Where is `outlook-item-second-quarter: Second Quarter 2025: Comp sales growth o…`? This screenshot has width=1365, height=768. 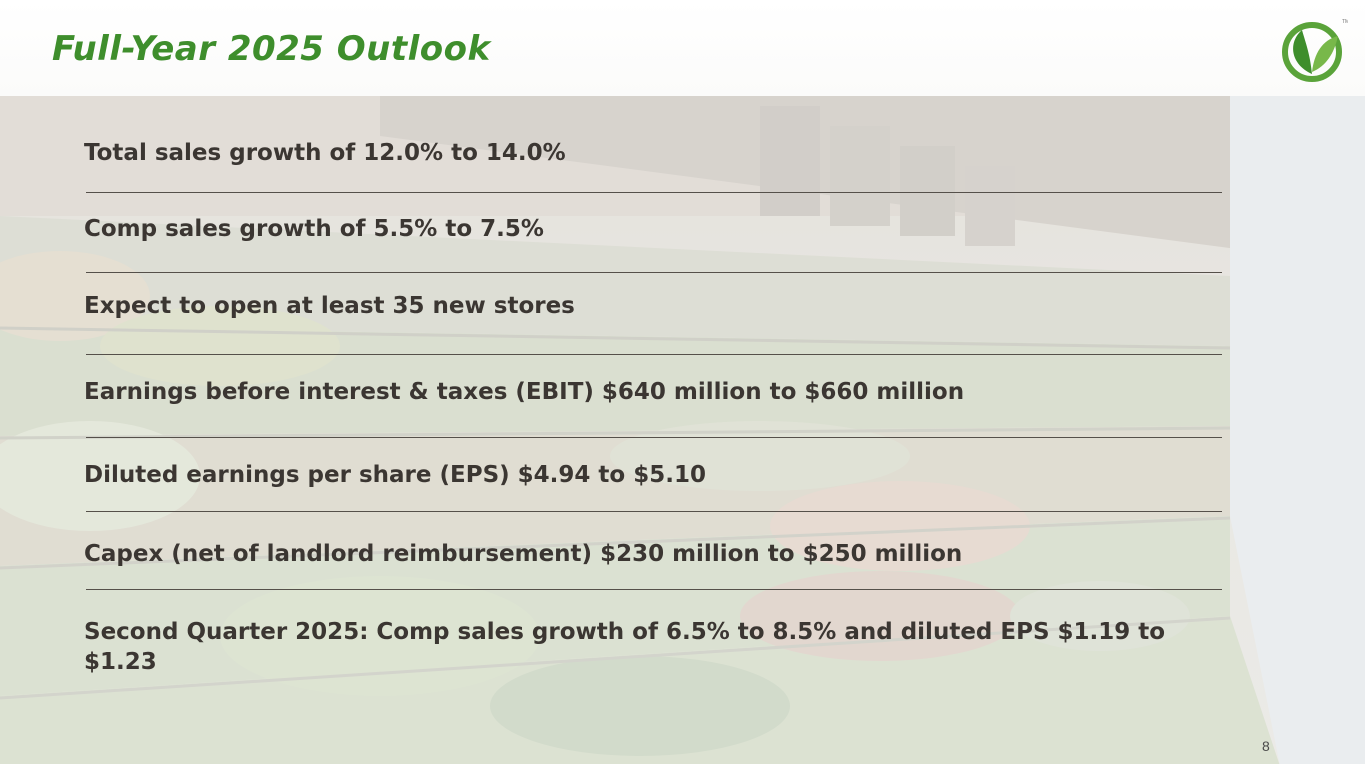
outlook-item-second-quarter: Second Quarter 2025: Comp sales growth o… is located at coordinates (625, 647).